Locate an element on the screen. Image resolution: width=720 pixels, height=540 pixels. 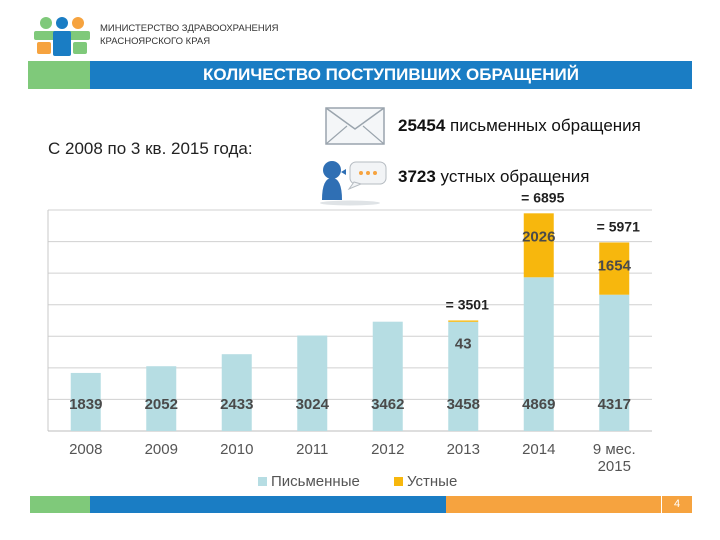
oral-label: устных обращения is located at coordinates (512, 176).